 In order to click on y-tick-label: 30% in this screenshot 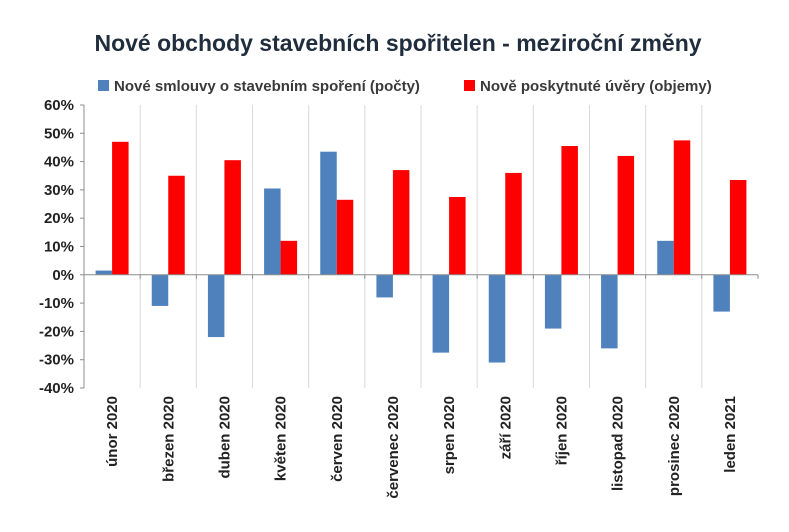, I will do `click(59, 190)`.